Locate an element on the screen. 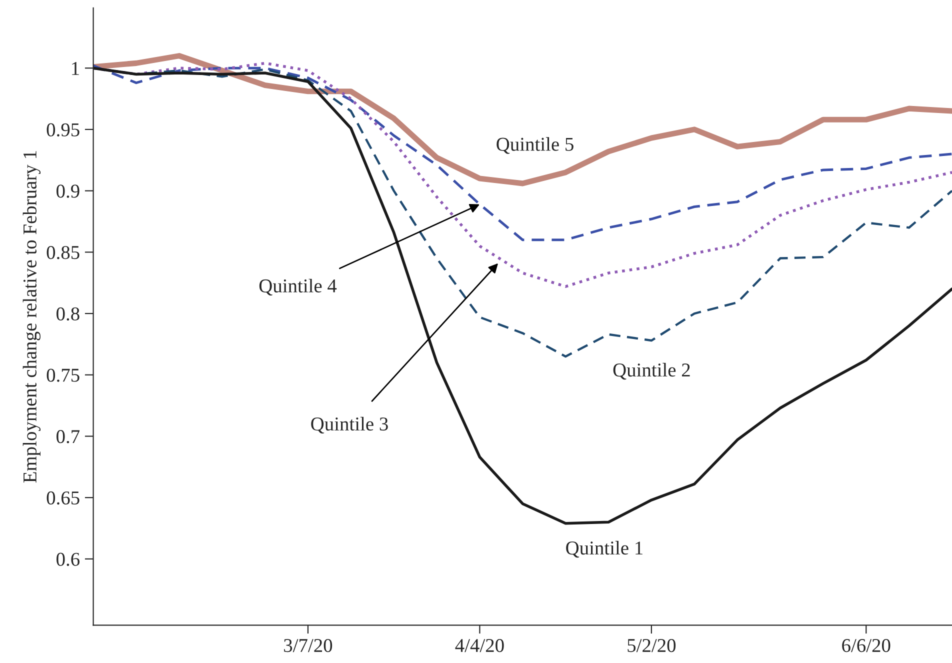 The width and height of the screenshot is (952, 663). y-tick-label: 0.9 is located at coordinates (68, 191).